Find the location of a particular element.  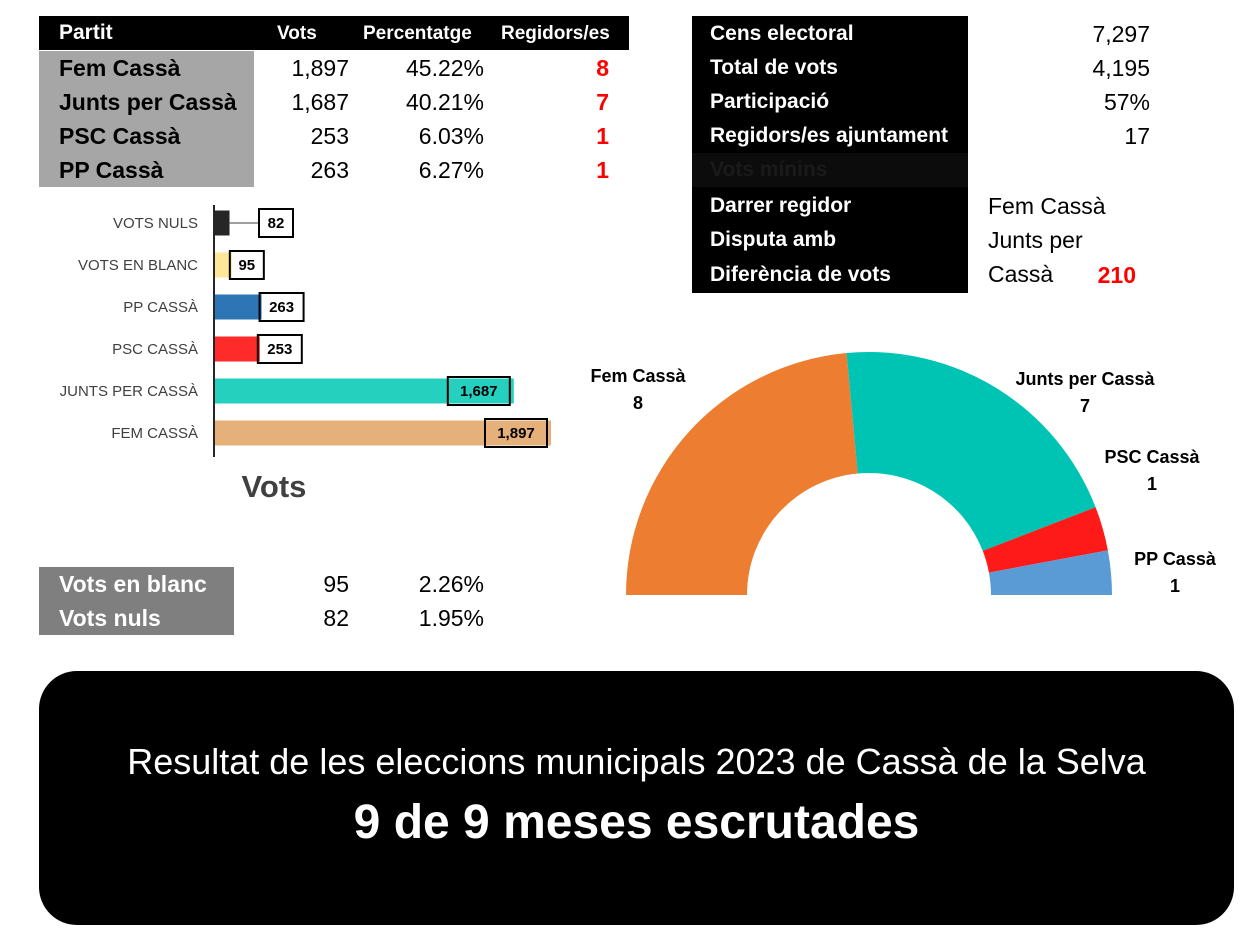

bar-value-label: 263 is located at coordinates (281, 307).